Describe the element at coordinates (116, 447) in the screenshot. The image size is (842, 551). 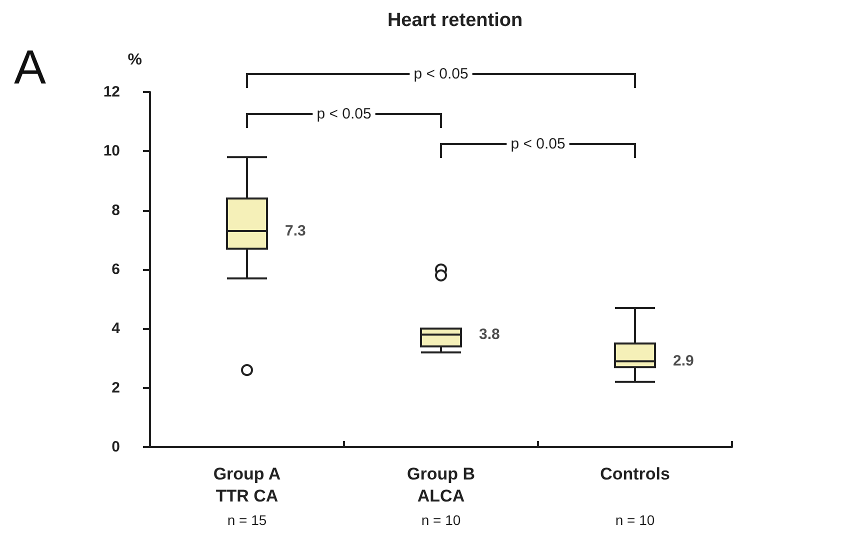
I see `y-tick-label: 0` at that location.